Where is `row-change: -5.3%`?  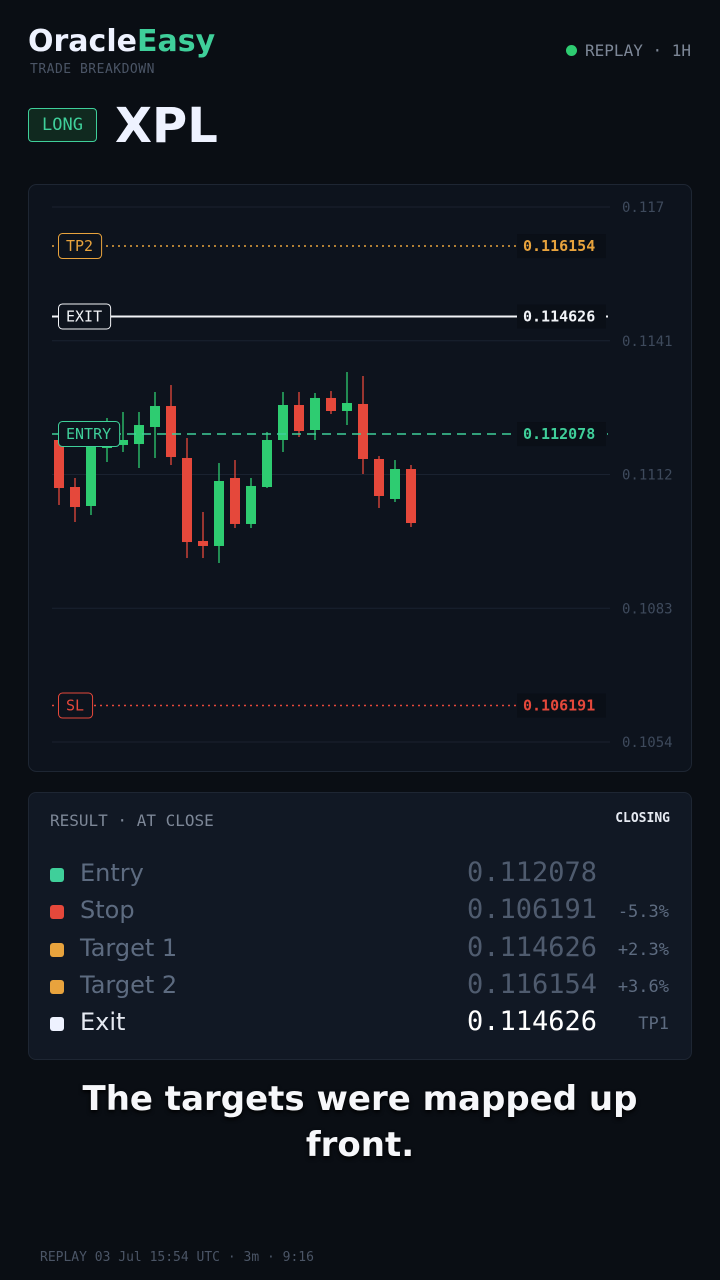 row-change: -5.3% is located at coordinates (643, 912).